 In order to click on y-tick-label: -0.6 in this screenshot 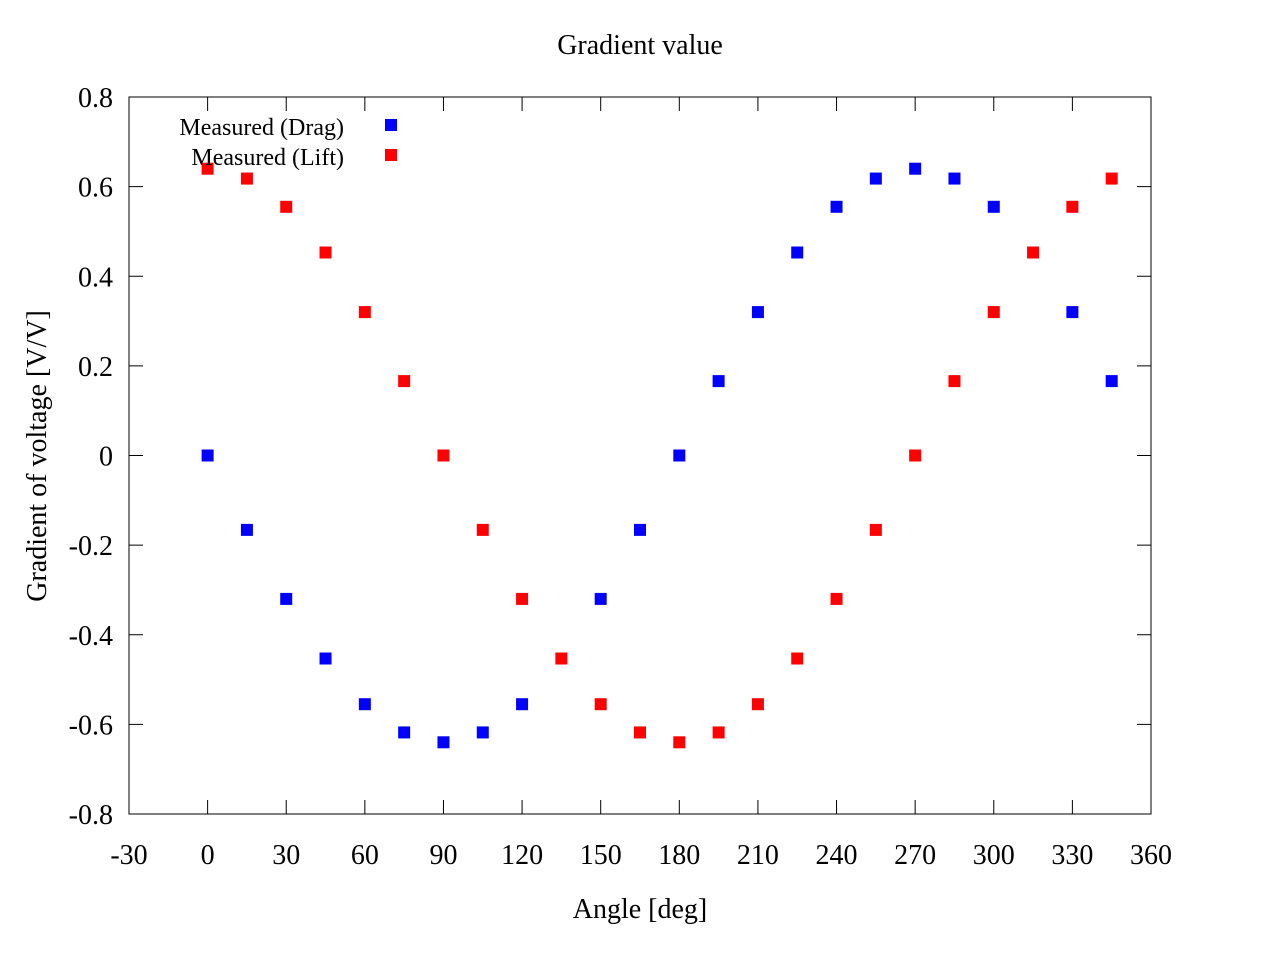, I will do `click(91, 725)`.